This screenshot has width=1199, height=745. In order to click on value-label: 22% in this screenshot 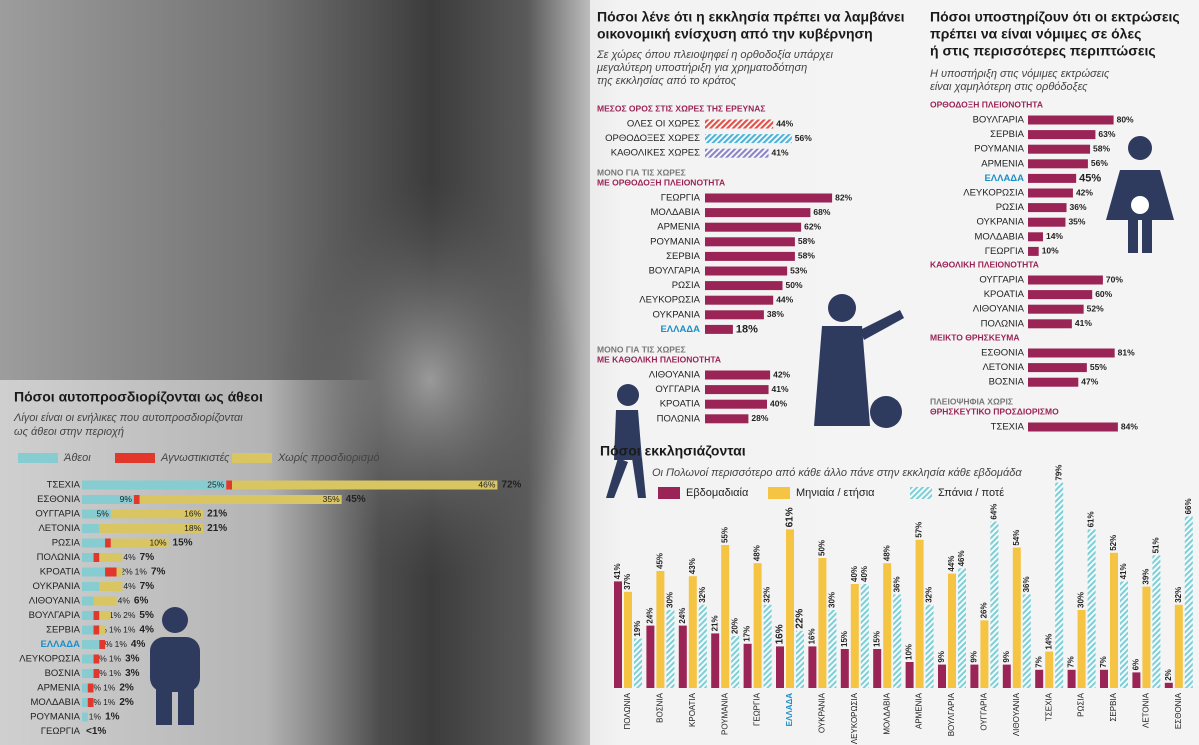, I will do `click(800, 619)`.